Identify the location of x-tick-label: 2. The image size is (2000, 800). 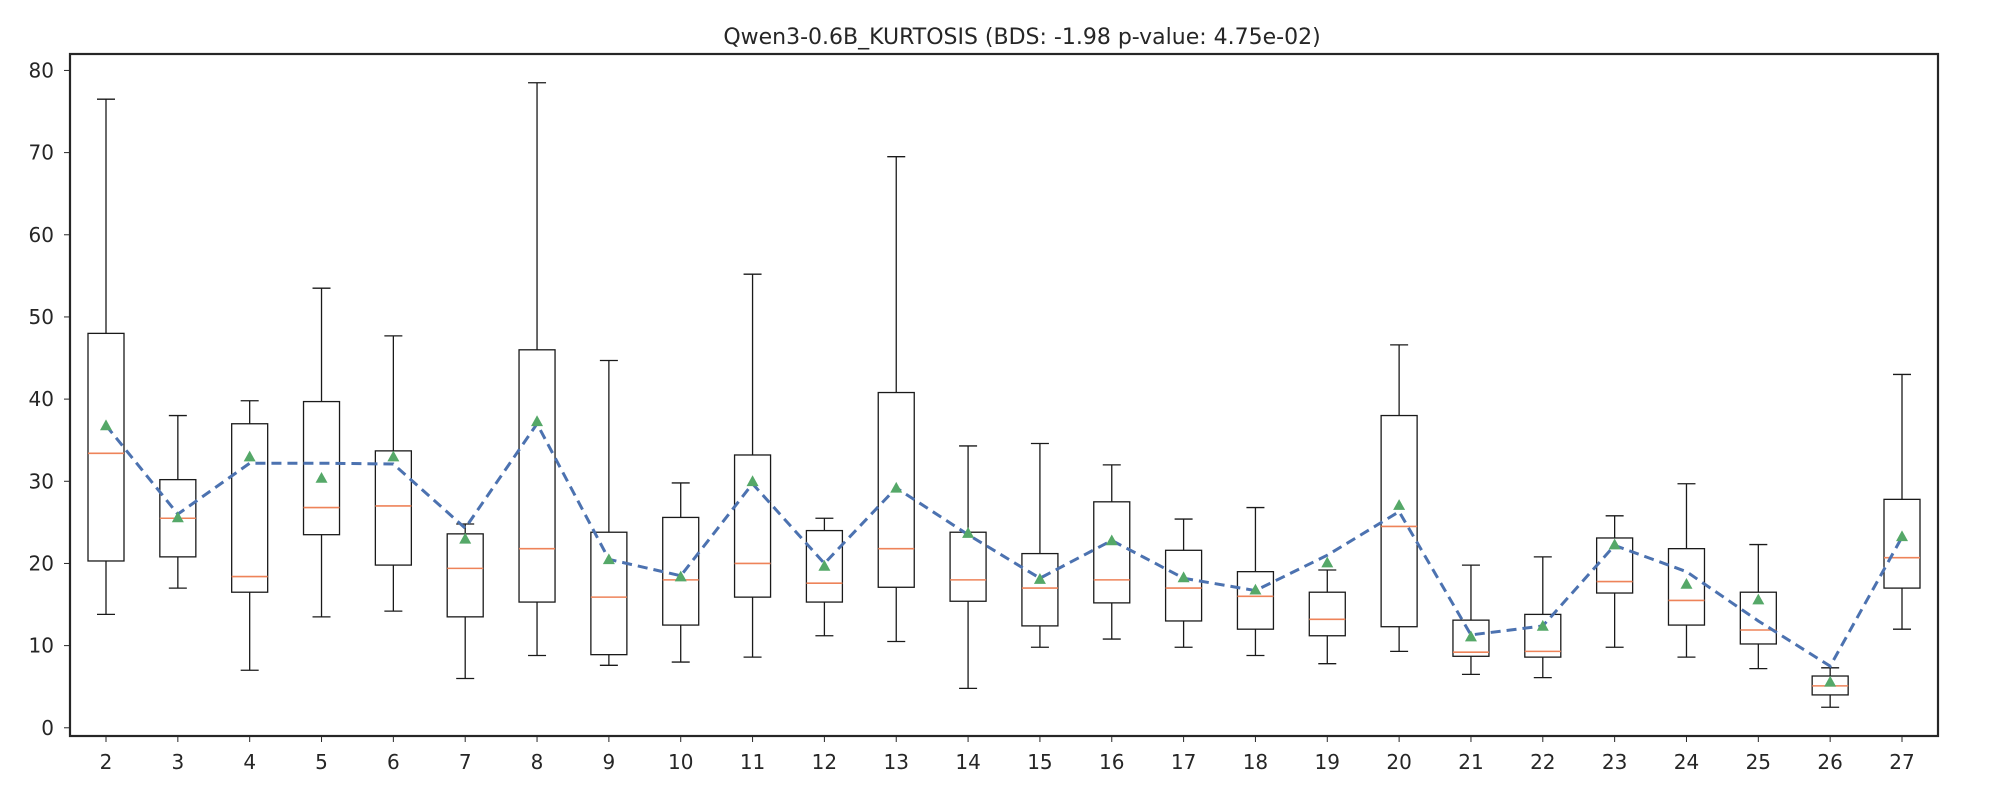
(106, 762).